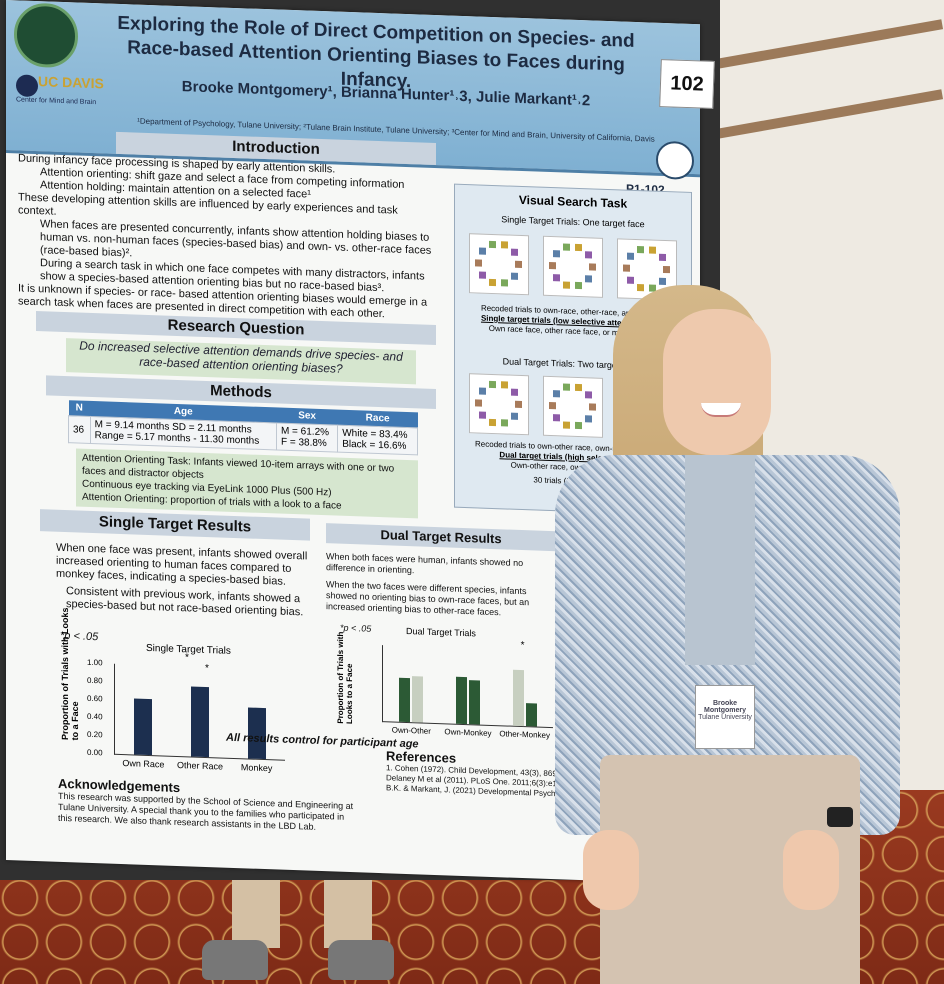 The width and height of the screenshot is (944, 984). What do you see at coordinates (524, 734) in the screenshot?
I see `dual-x-tick: Other-Monkey` at bounding box center [524, 734].